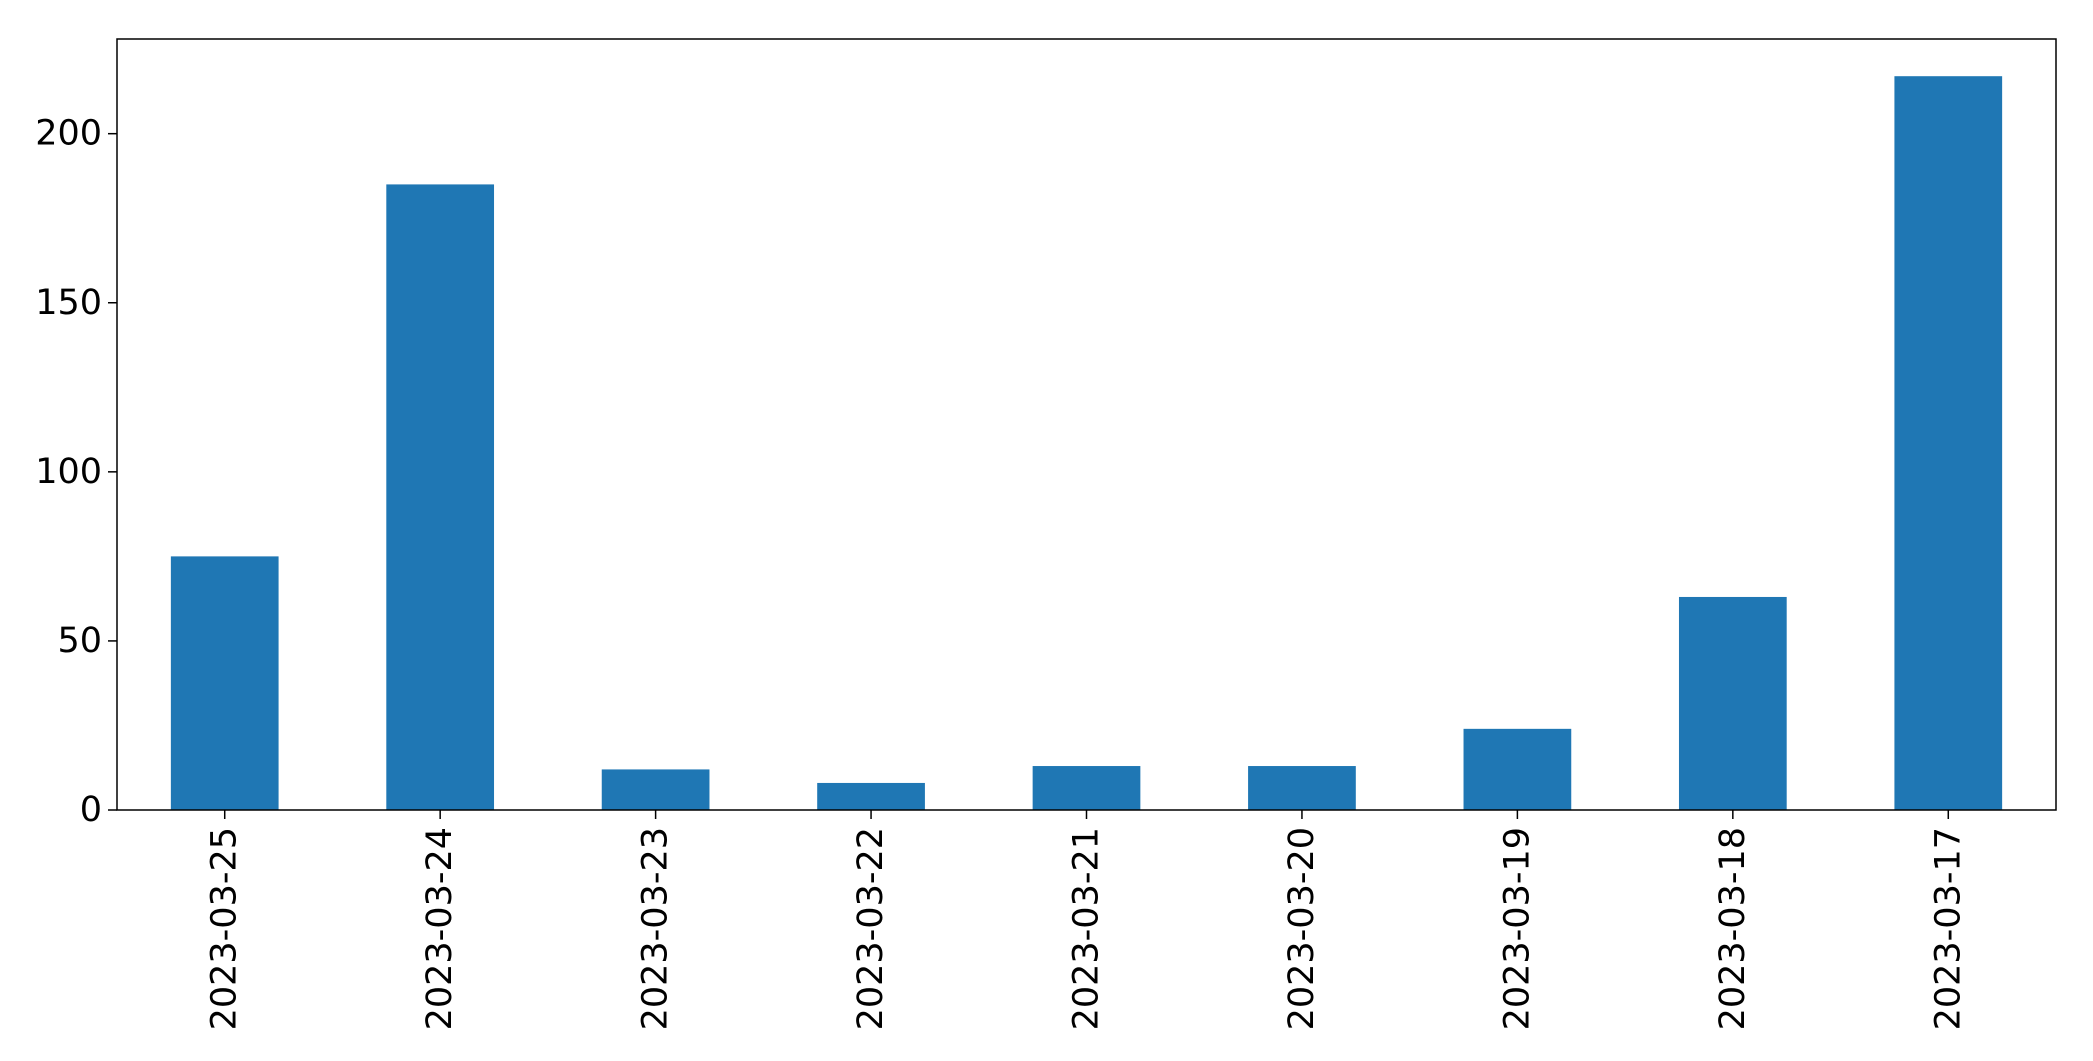 The width and height of the screenshot is (2093, 1061). What do you see at coordinates (440, 928) in the screenshot?
I see `x-tick-label: 2023-03-24` at bounding box center [440, 928].